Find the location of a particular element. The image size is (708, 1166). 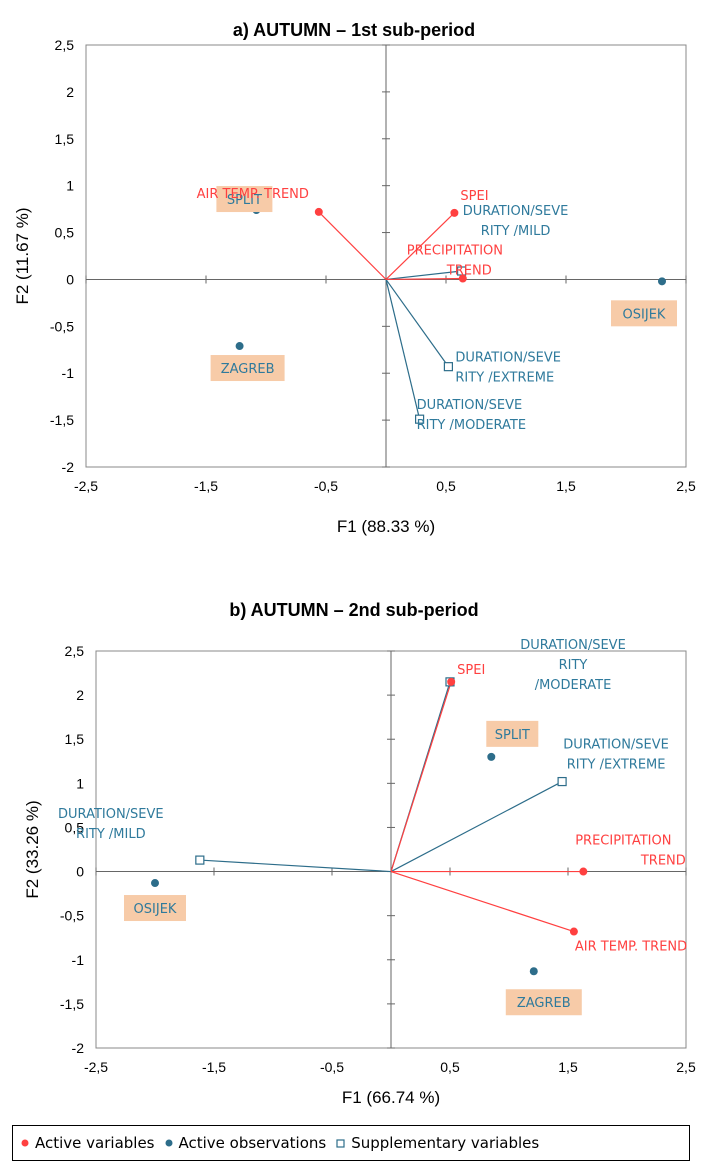

chart-a-supplementary-label: DURATION/SEVE RITY /MODERATE is located at coordinates (471, 415).